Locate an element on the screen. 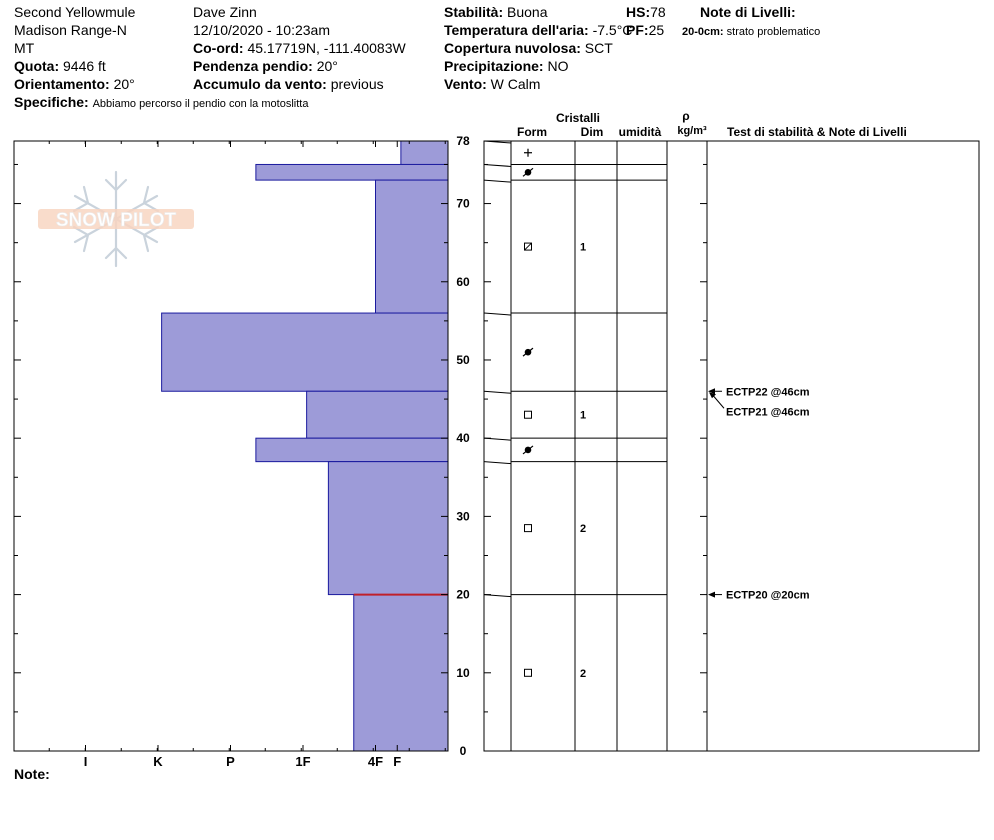 The width and height of the screenshot is (994, 840). wind-label: Vento: is located at coordinates (465, 84).